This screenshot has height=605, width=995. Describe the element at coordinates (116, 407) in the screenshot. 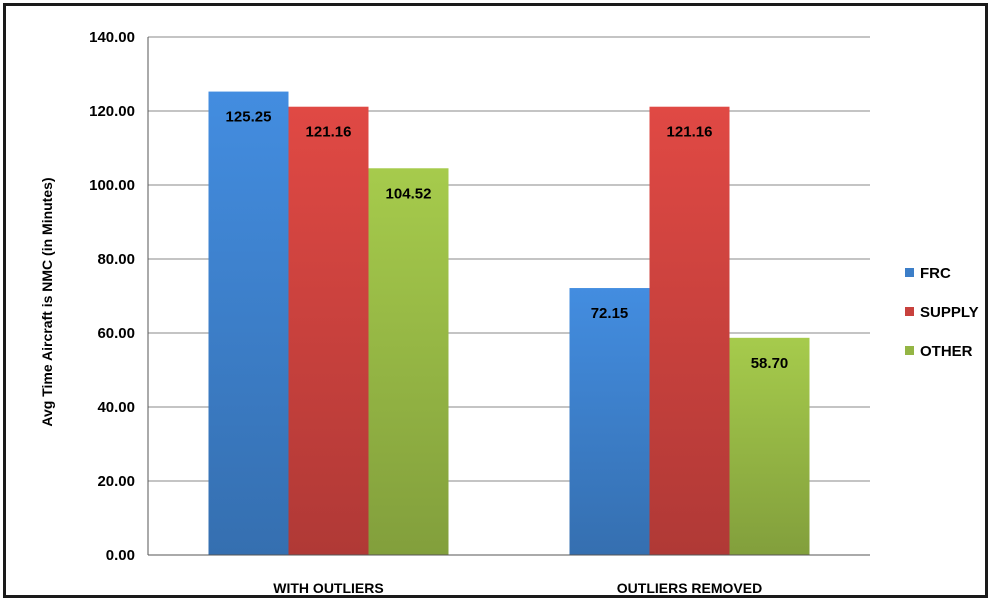

I see `y-tick-label: 40.00` at that location.